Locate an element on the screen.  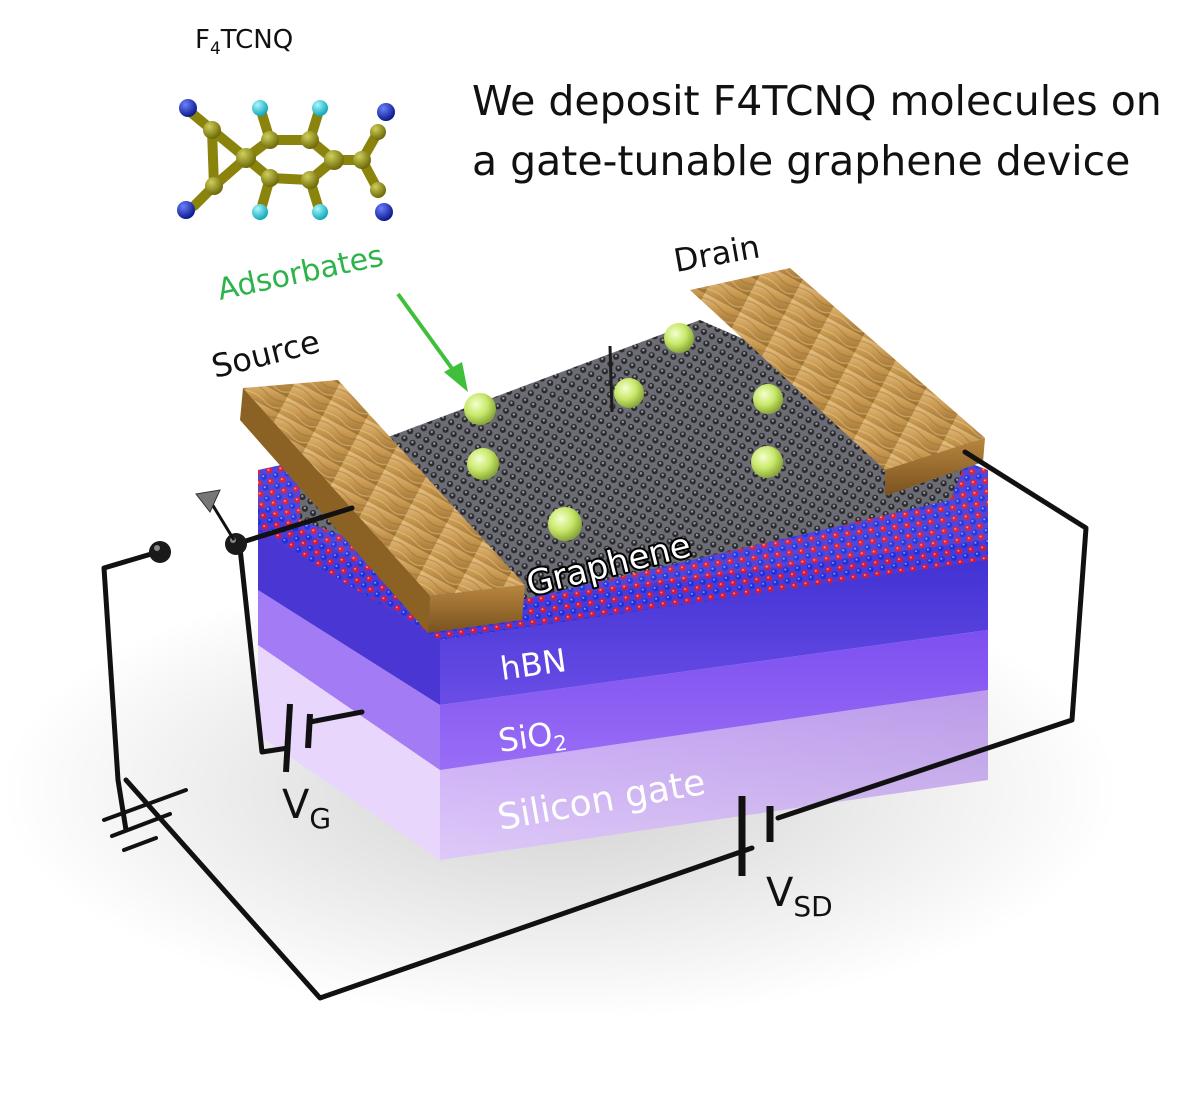
source-label: Source is located at coordinates (266, 353).